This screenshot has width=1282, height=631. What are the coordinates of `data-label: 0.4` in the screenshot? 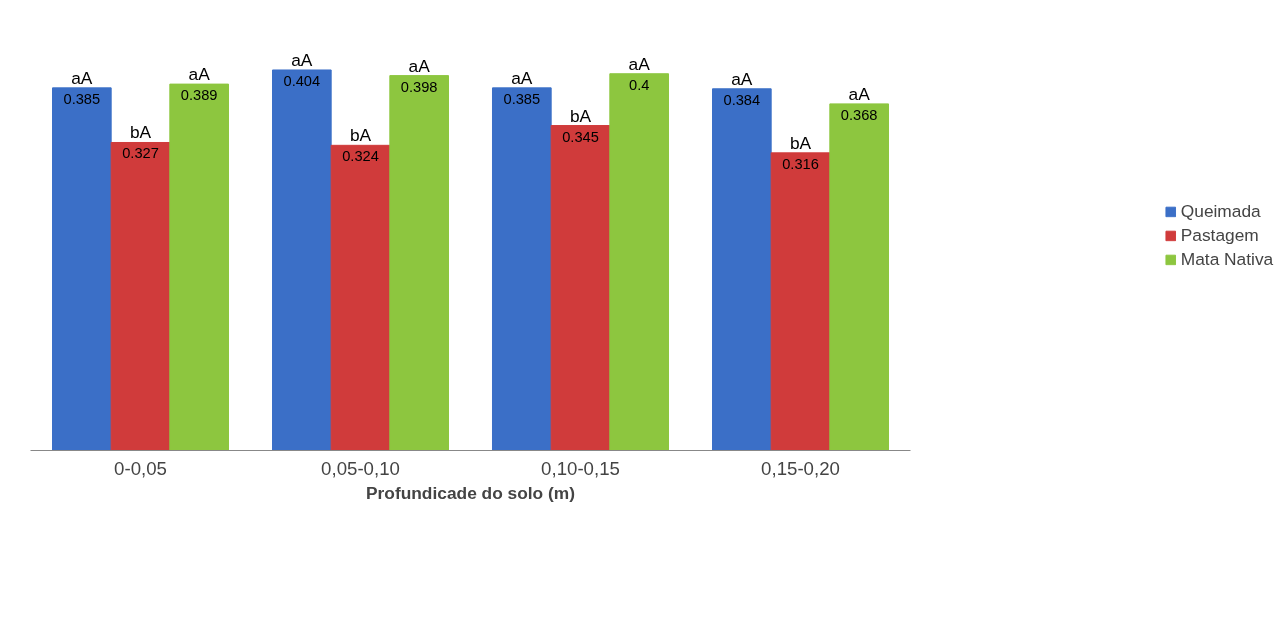 It's located at (639, 84).